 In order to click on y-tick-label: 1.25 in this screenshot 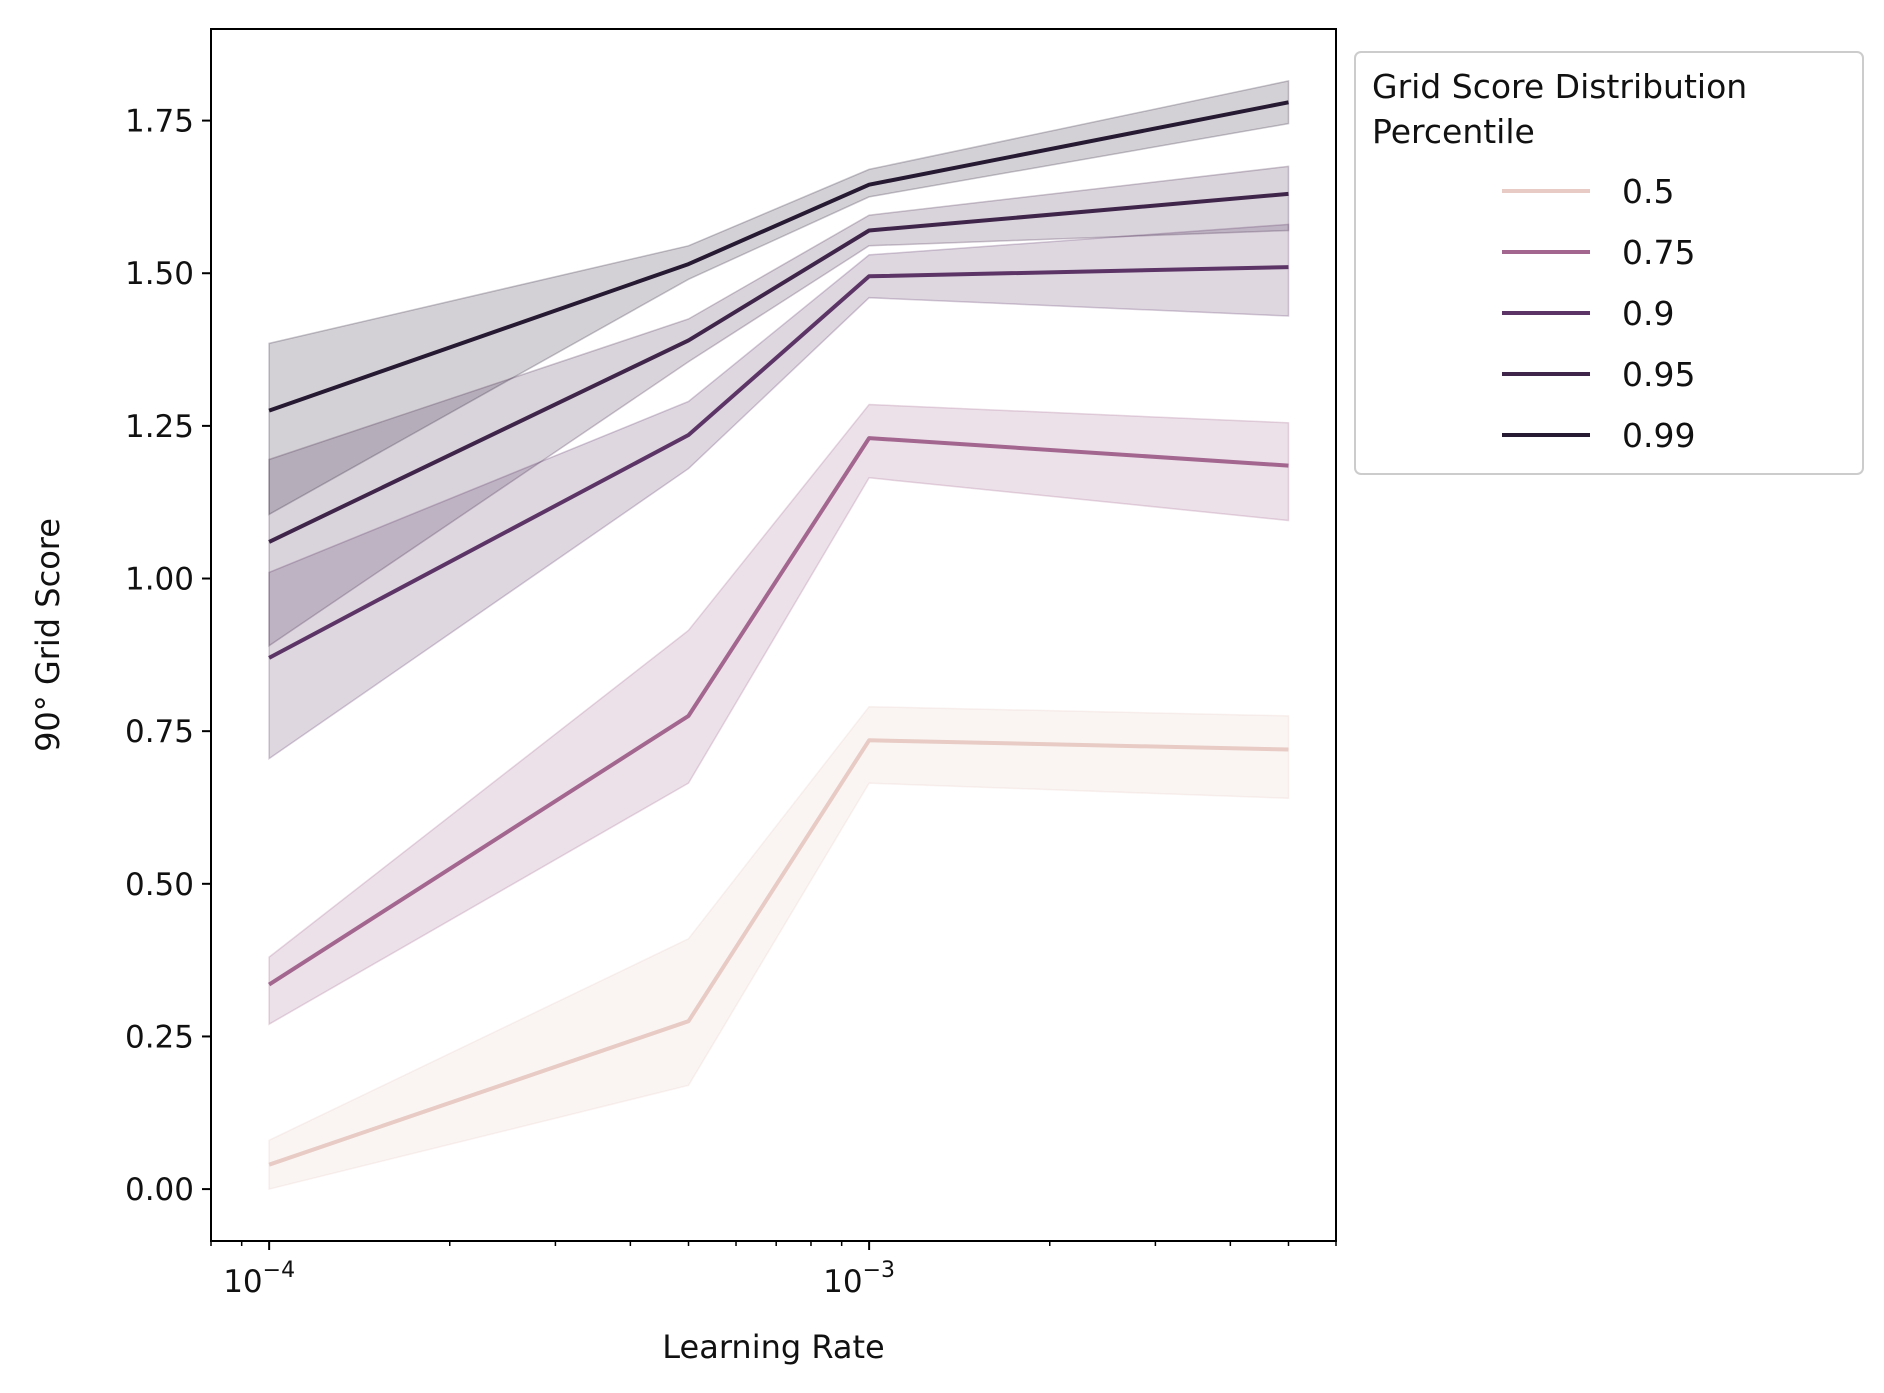, I will do `click(159, 427)`.